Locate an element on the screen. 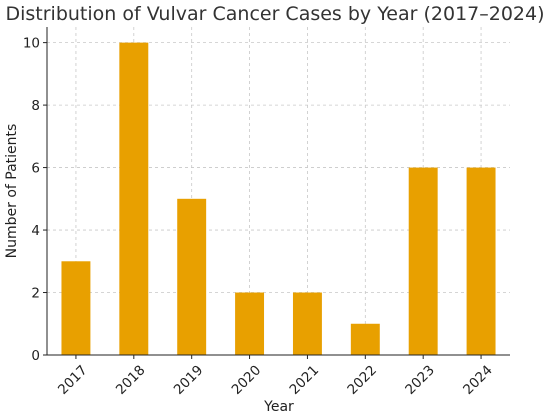  x-tick-label: 2019 is located at coordinates (189, 380).